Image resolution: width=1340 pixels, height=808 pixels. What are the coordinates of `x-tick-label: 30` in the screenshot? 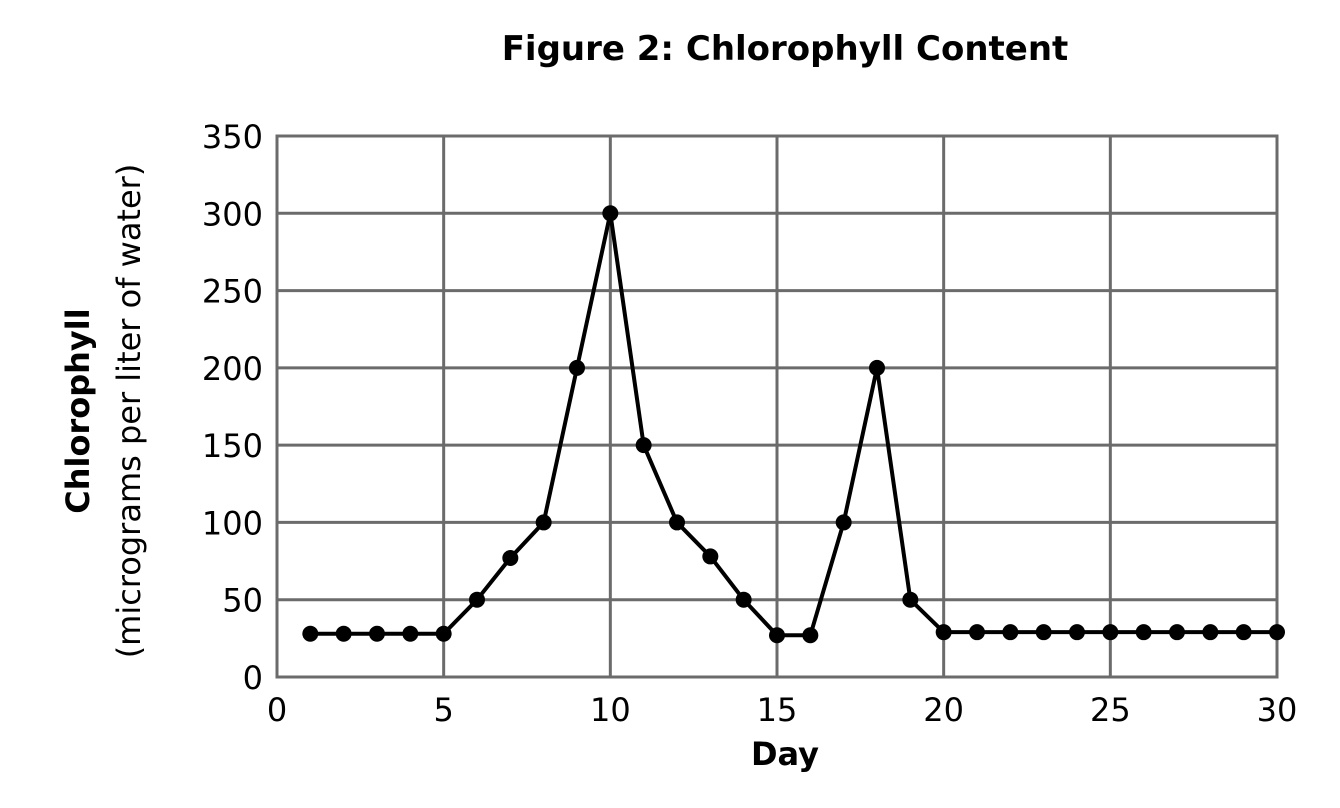 It's located at (1277, 710).